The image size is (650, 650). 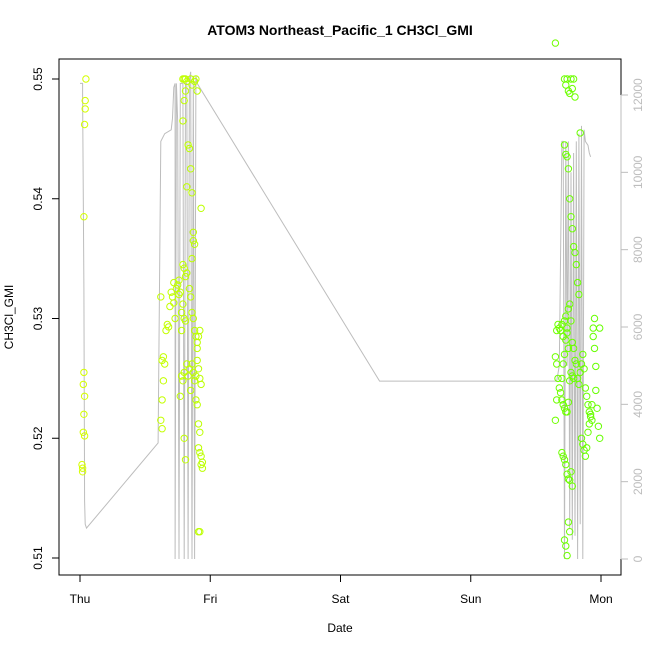 What do you see at coordinates (38, 438) in the screenshot?
I see `y-tick-label: 0.52` at bounding box center [38, 438].